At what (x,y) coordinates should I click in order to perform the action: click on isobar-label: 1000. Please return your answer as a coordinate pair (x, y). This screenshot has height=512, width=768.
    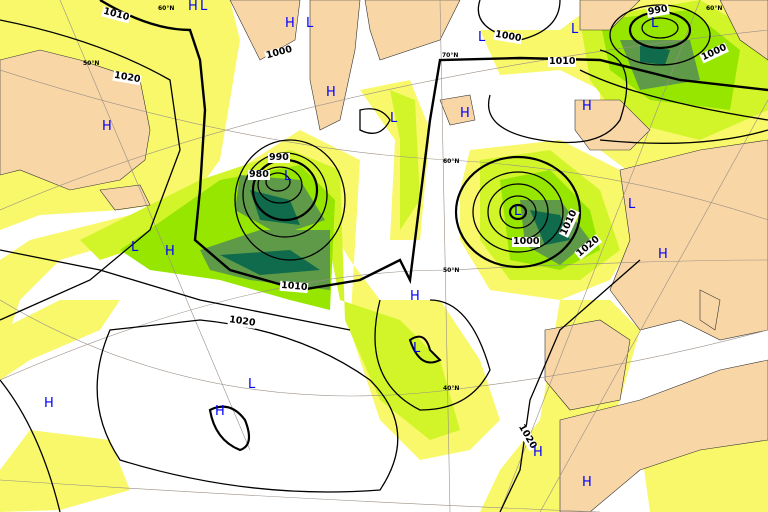
    Looking at the image, I should click on (526, 241).